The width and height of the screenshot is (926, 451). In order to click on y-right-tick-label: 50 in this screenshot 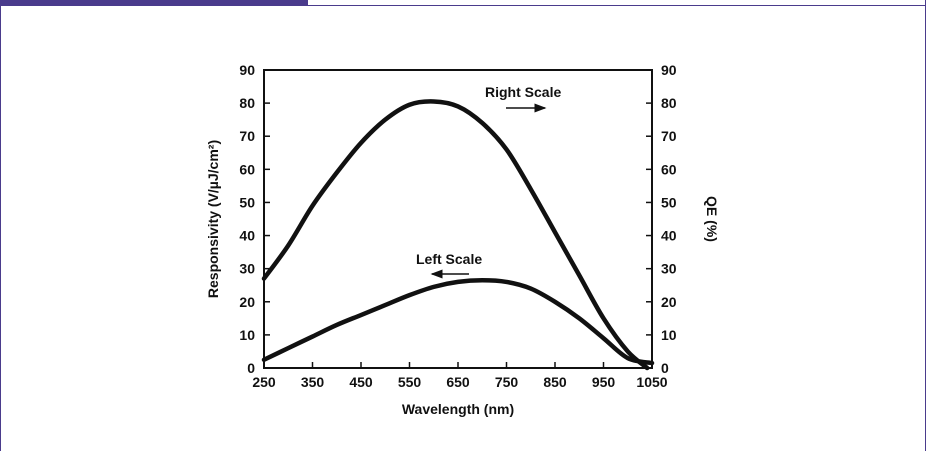, I will do `click(669, 202)`.